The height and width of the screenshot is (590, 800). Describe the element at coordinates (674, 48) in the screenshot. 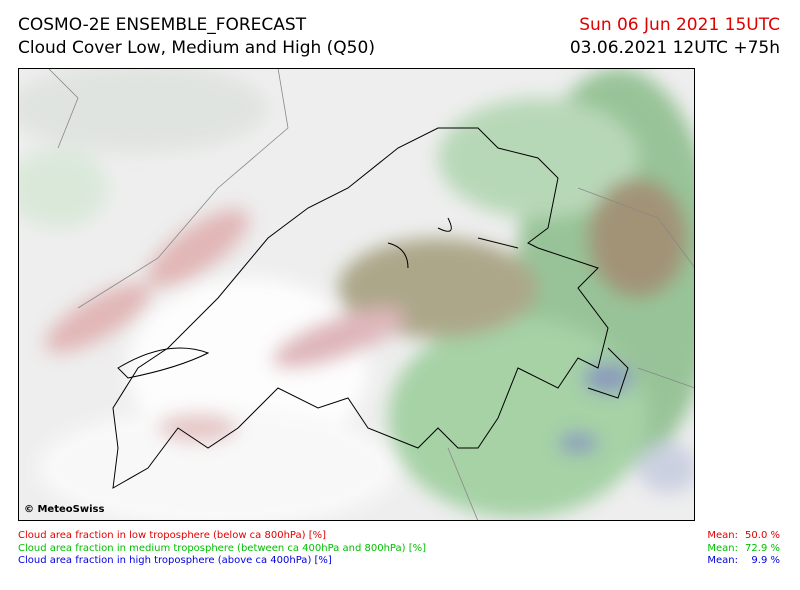

I see `run-time: 03.06.2021 12UTC +75h` at that location.